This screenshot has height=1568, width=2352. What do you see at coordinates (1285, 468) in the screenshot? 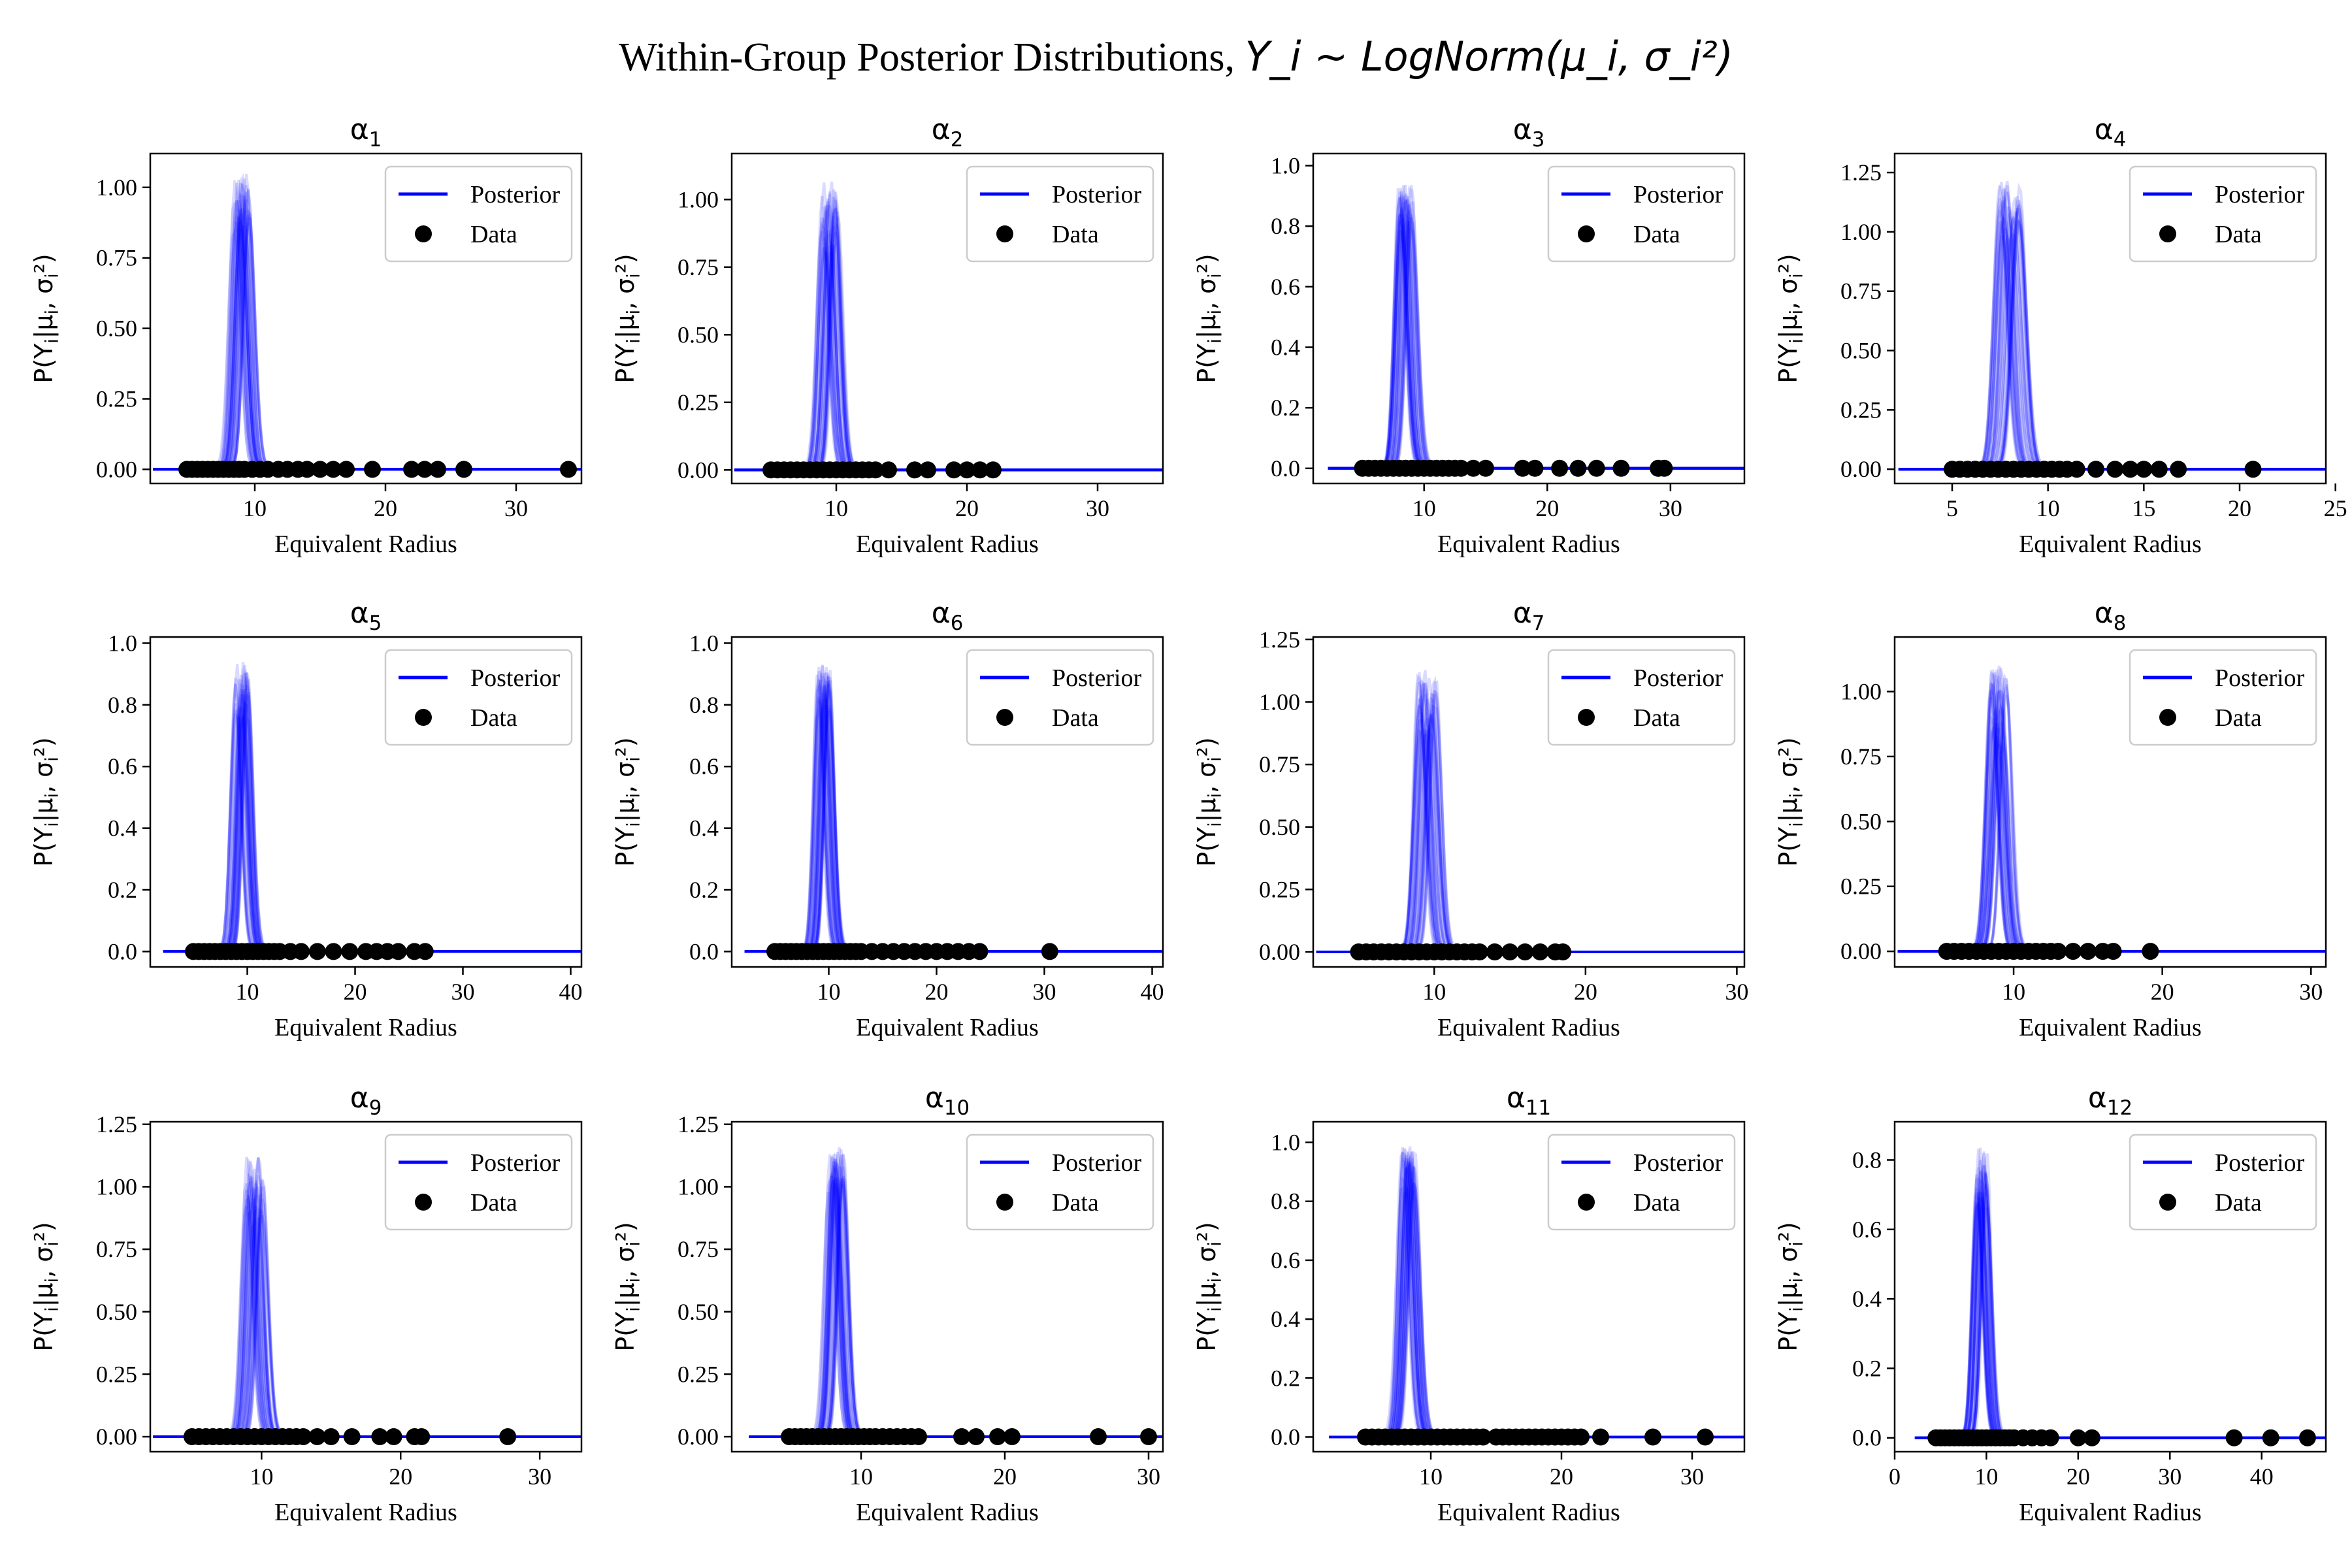
I see `y-tick-label: 0.0` at bounding box center [1285, 468].